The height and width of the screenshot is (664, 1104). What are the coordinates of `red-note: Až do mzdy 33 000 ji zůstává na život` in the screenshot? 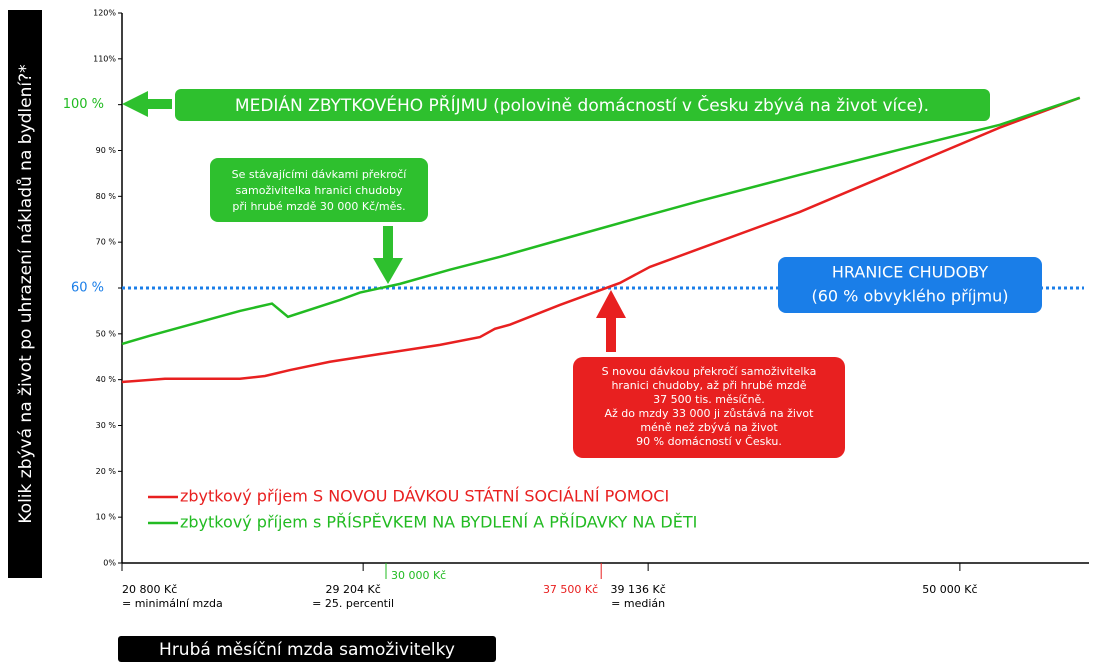 It's located at (710, 413).